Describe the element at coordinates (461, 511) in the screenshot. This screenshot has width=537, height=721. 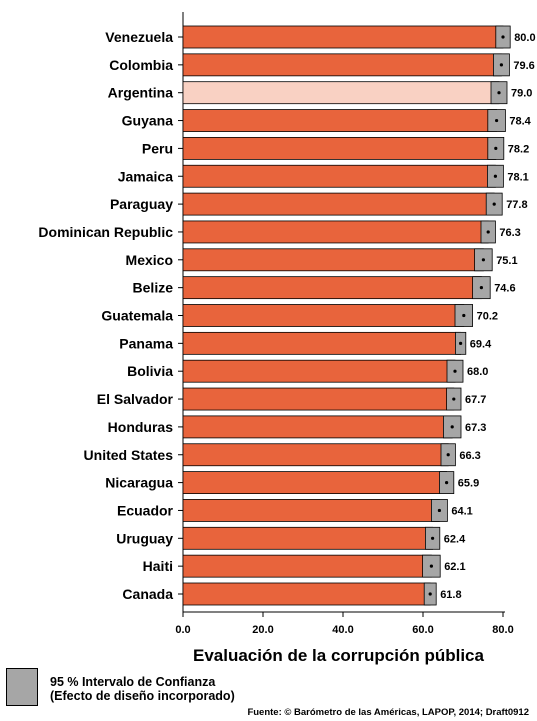
I see `value-label: 64.1` at that location.